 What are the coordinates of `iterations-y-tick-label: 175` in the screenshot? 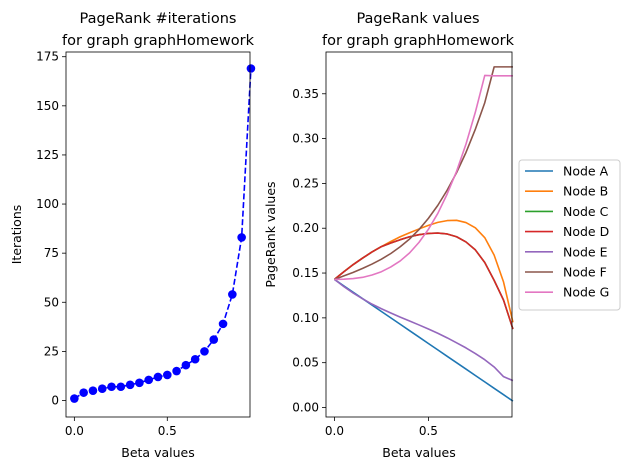 It's located at (47, 57).